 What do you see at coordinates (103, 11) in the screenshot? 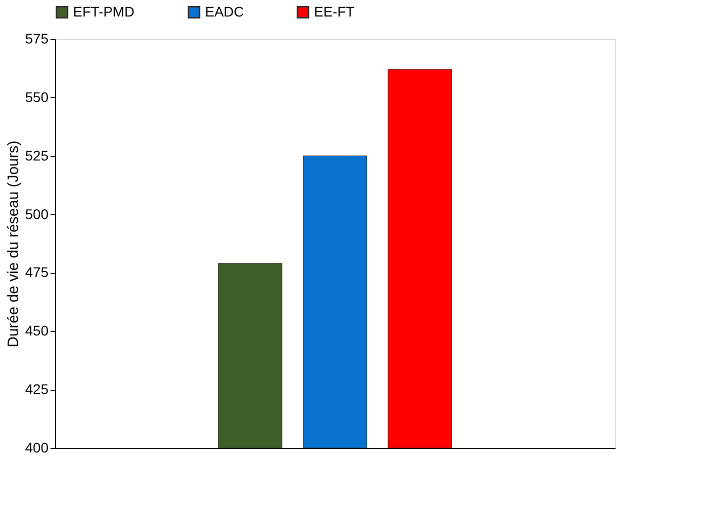
I see `legend-label: EFT-PMD` at bounding box center [103, 11].